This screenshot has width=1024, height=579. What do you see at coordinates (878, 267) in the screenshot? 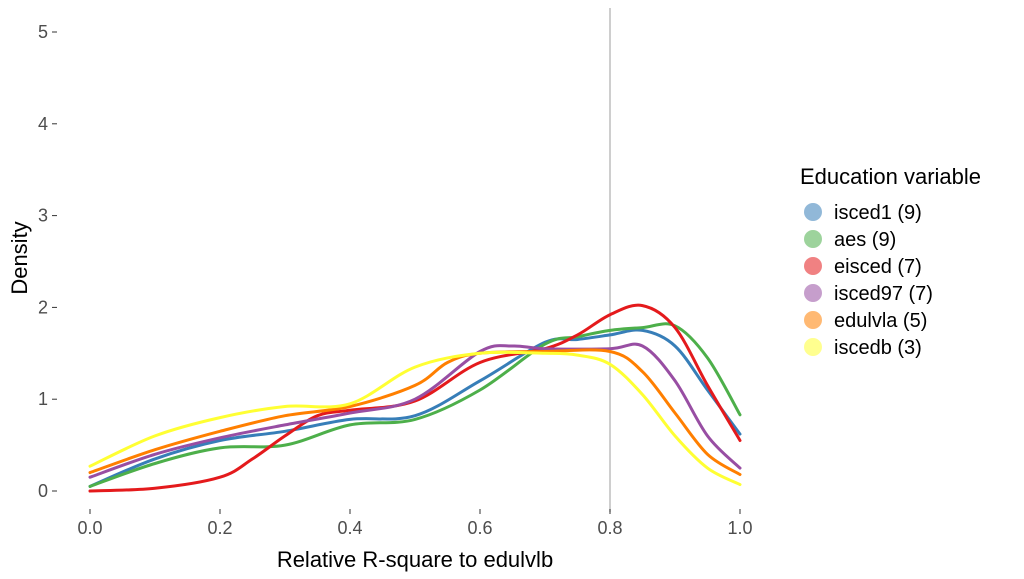
I see `legend-label: eisced (7)` at bounding box center [878, 267].